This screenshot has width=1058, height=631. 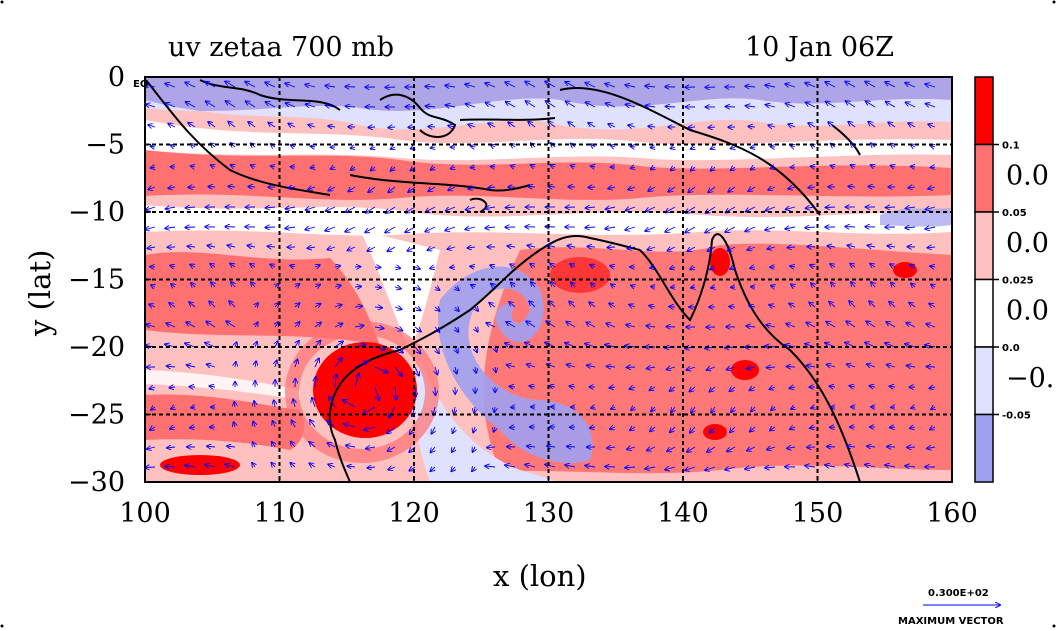 I want to click on colorbar-small-label: 0.1, so click(x=1011, y=146).